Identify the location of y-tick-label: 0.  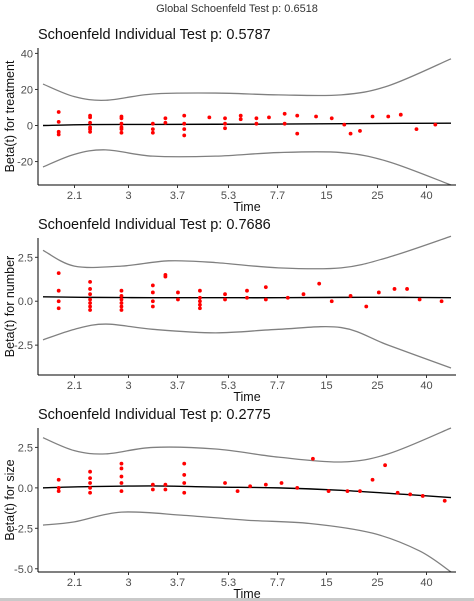
(30, 127).